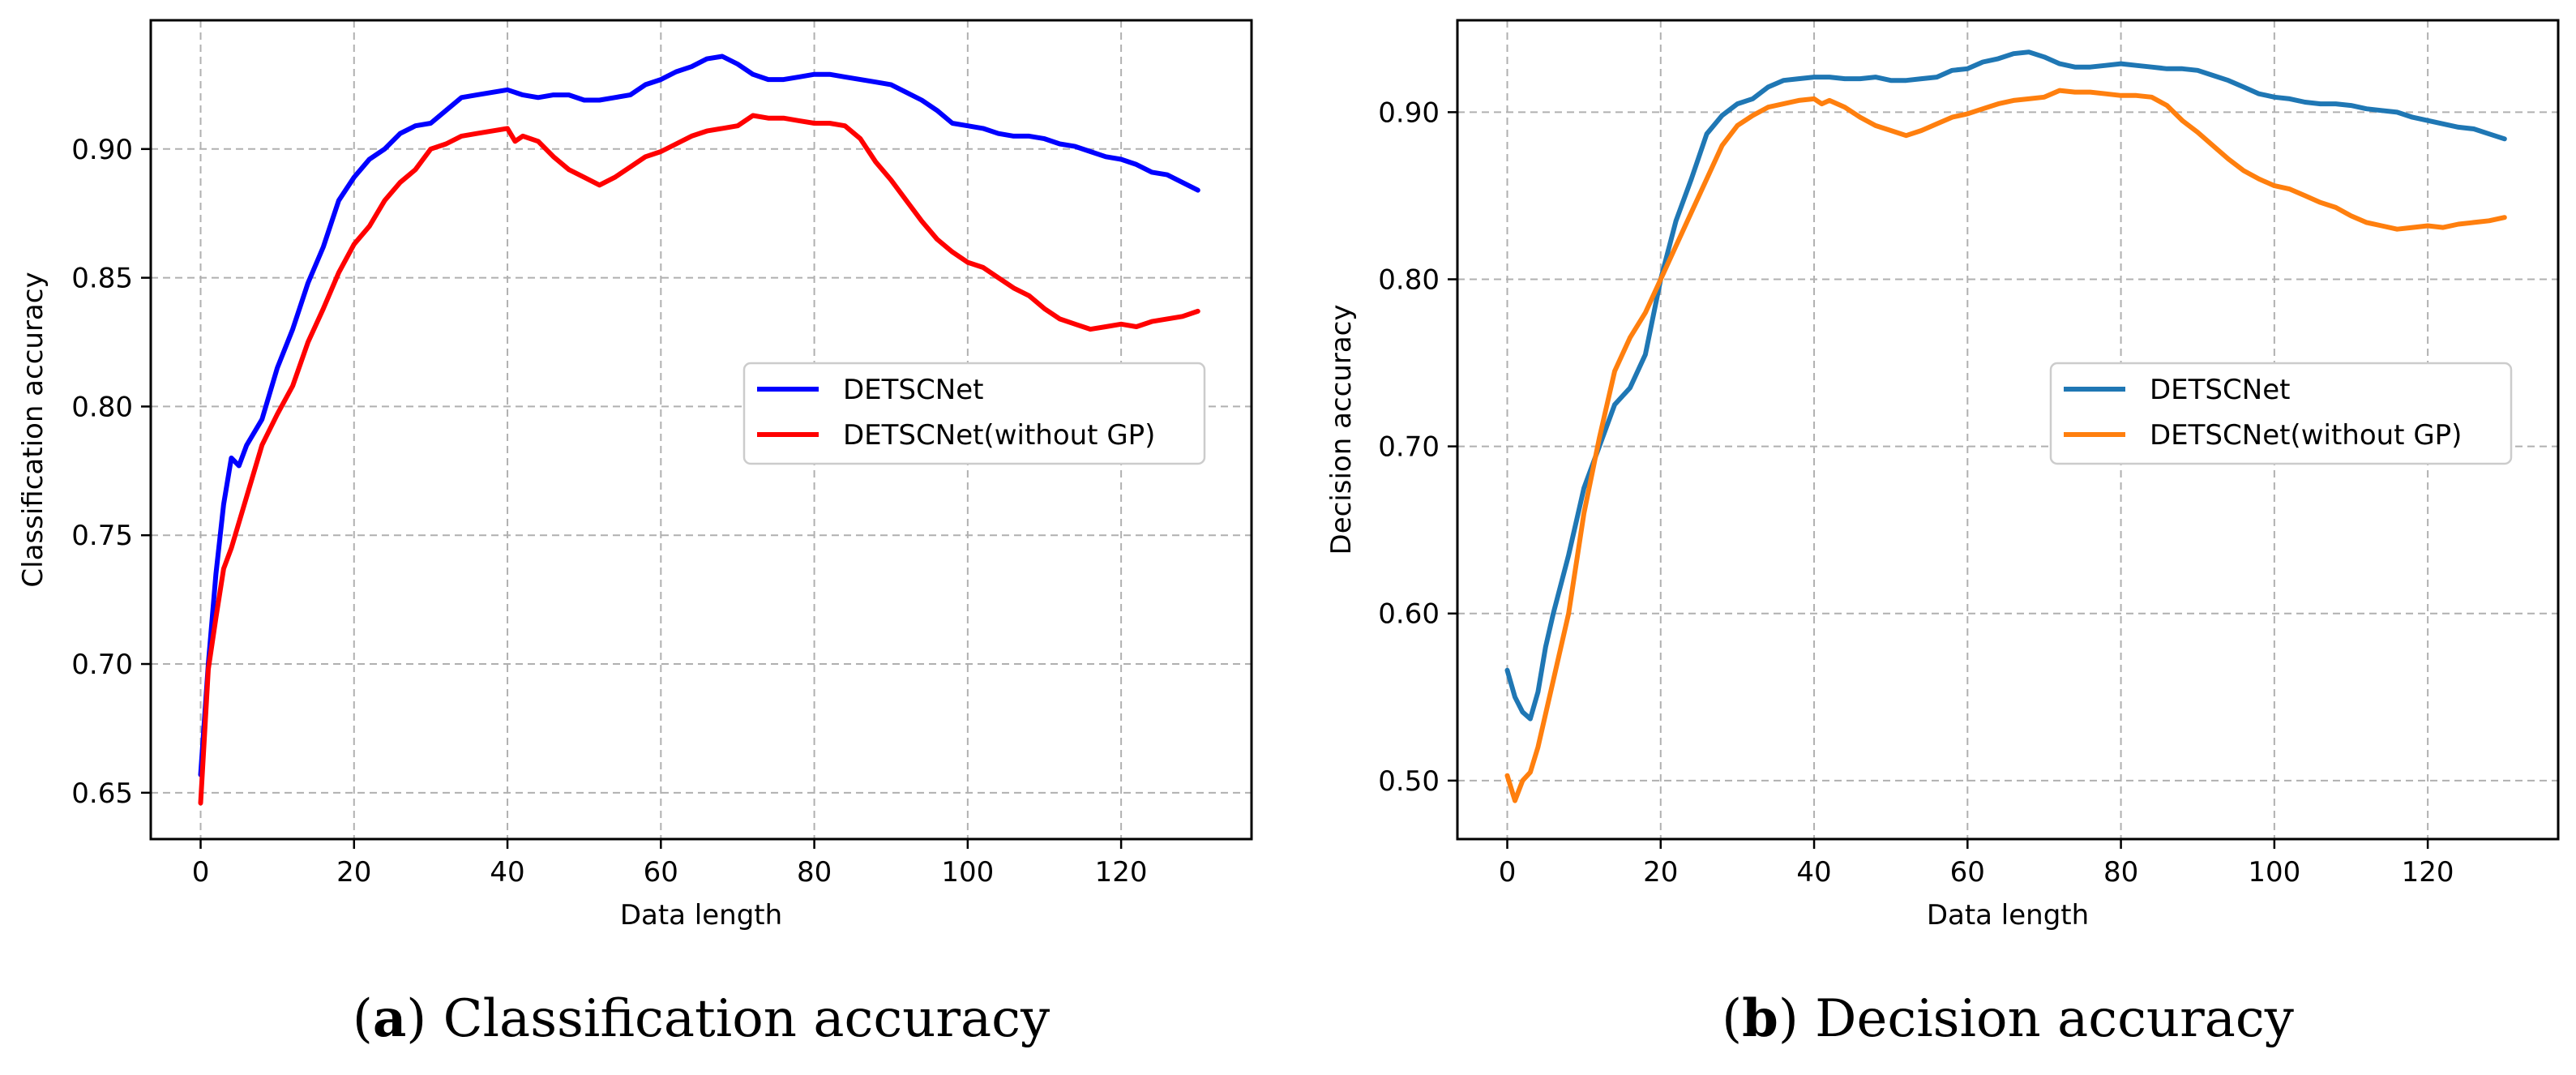  What do you see at coordinates (999, 435) in the screenshot?
I see `panel-a-legend-label-without-gp: DETSCNet(without GP)` at bounding box center [999, 435].